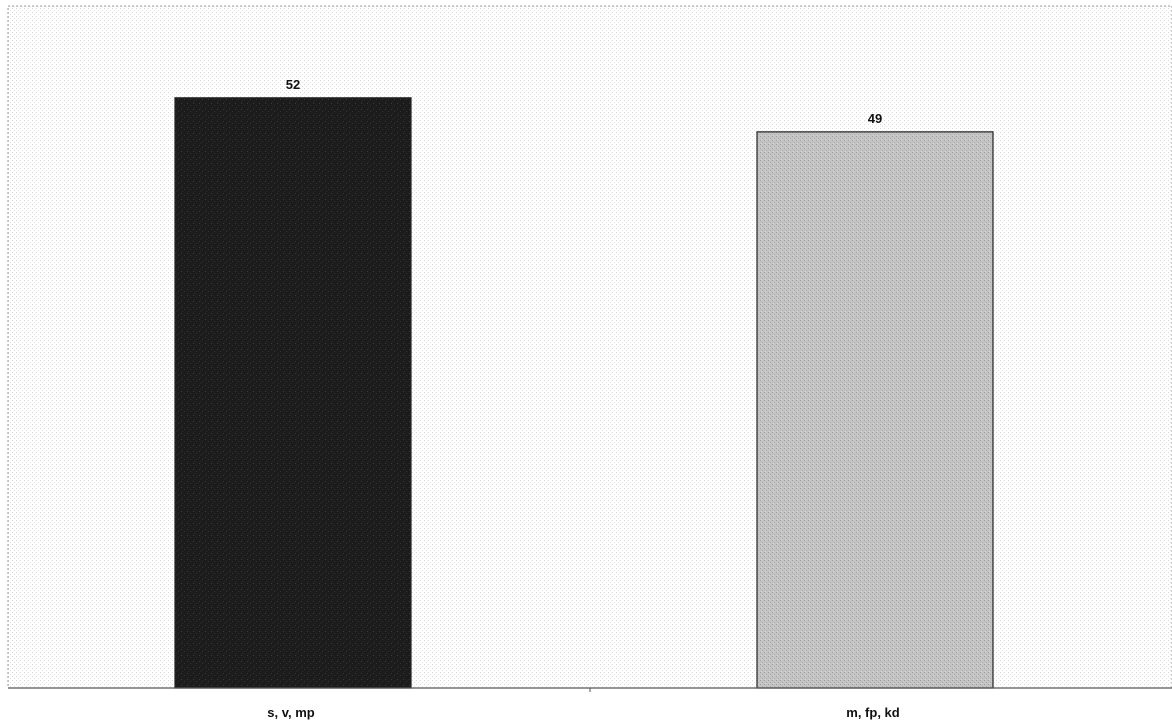  Describe the element at coordinates (875, 118) in the screenshot. I see `data-label-2: 49` at that location.